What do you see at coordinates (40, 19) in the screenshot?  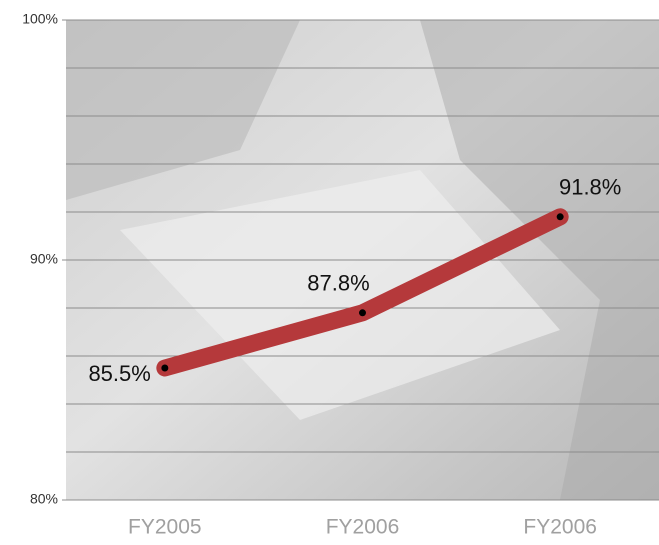 I see `y-tick-label: 100%` at bounding box center [40, 19].